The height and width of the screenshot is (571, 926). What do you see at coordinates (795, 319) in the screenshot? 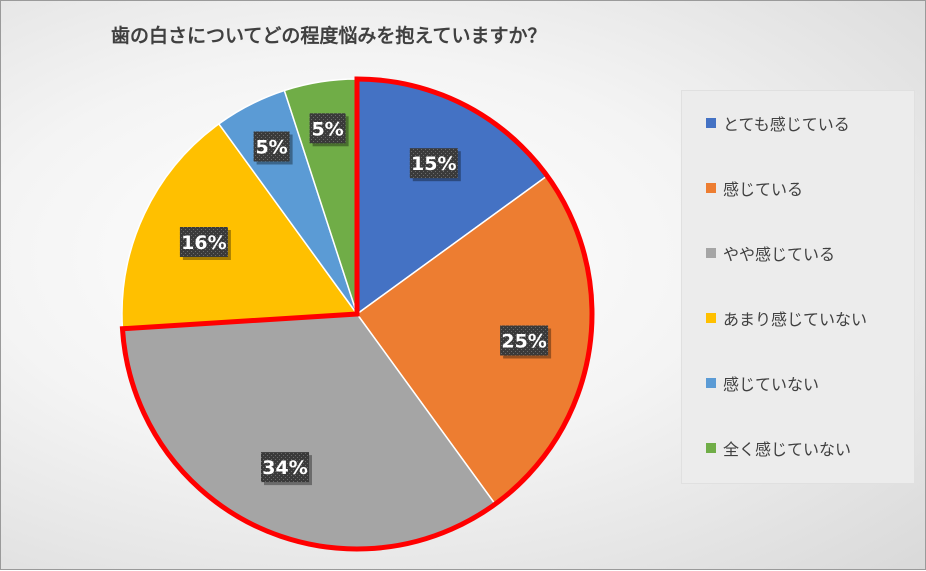
I see `legend-label: あまり感じていない` at bounding box center [795, 319].